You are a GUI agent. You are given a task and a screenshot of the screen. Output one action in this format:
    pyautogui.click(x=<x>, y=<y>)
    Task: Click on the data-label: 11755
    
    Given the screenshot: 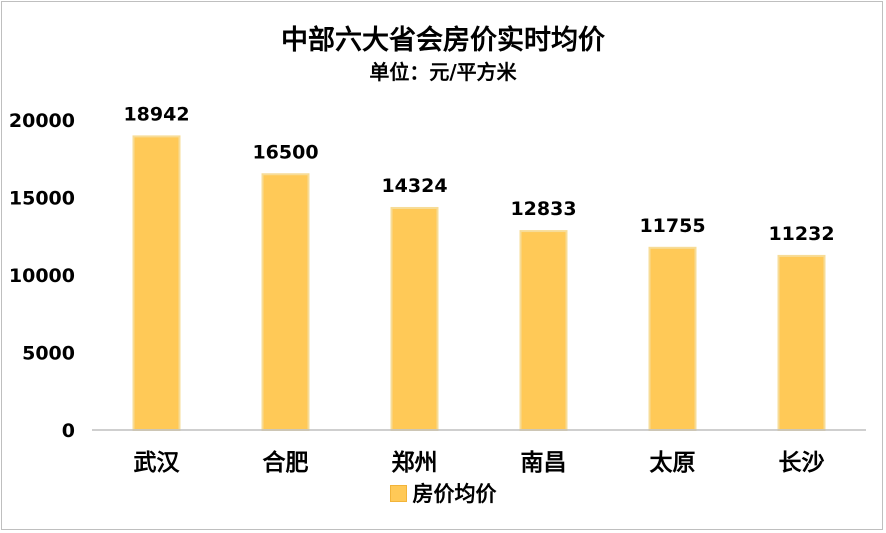 What is the action you would take?
    pyautogui.click(x=672, y=226)
    